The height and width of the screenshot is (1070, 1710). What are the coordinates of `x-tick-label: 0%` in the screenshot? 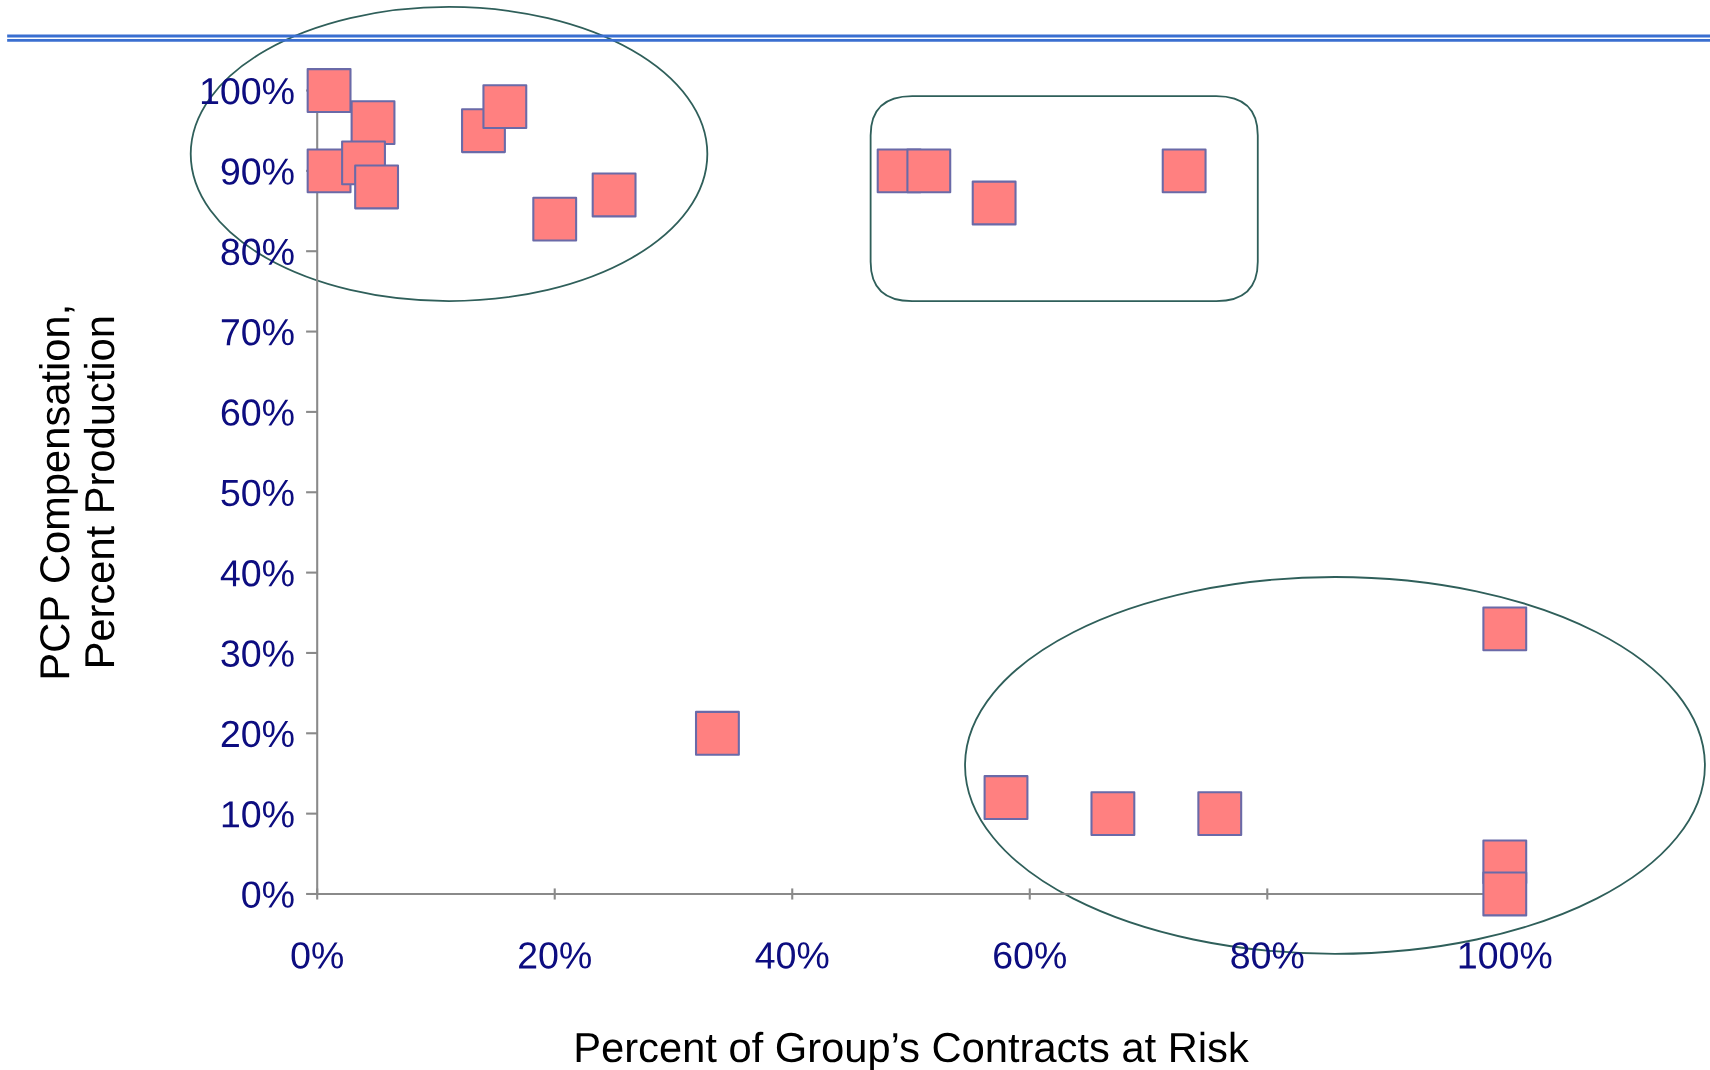 It's located at (317, 955).